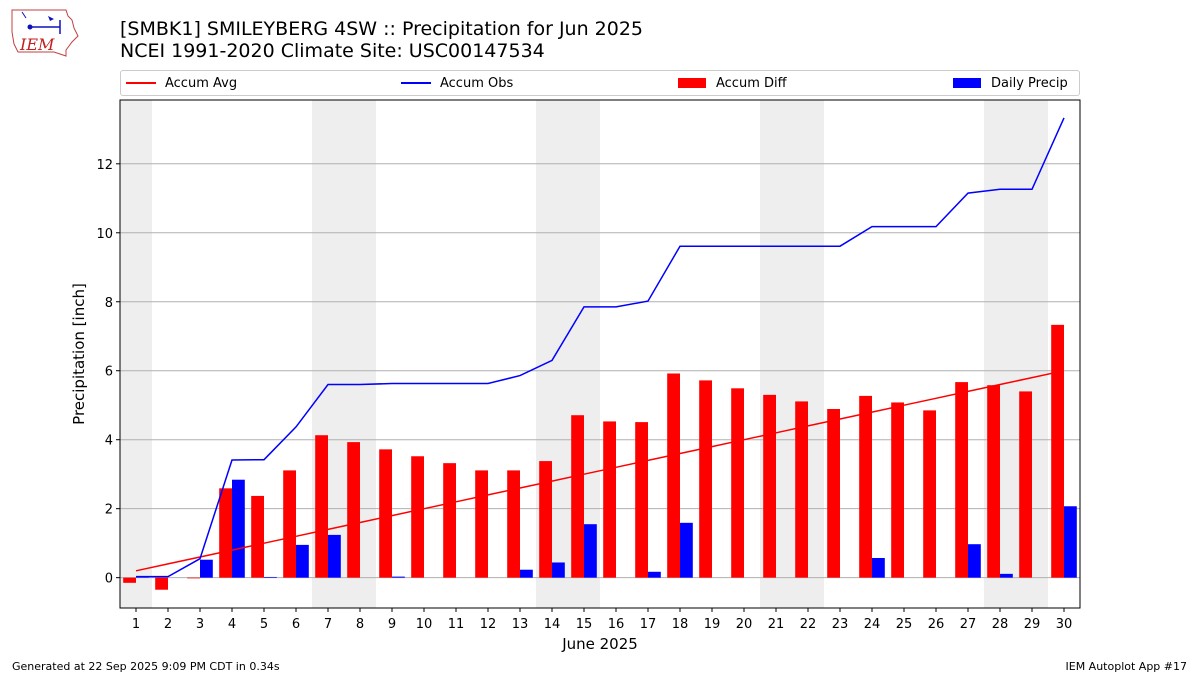 The height and width of the screenshot is (675, 1200). What do you see at coordinates (584, 624) in the screenshot?
I see `x-tick-label: 15` at bounding box center [584, 624].